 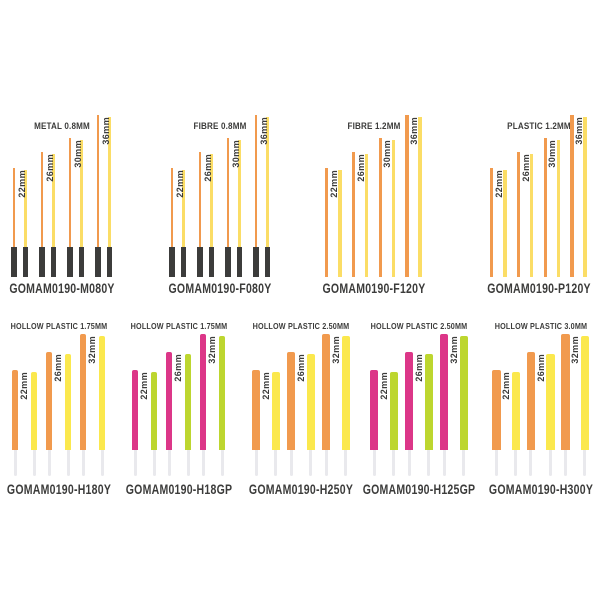 What do you see at coordinates (301, 326) in the screenshot?
I see `material-size-heading: HOLLOW PLASTIC 2.50MM` at bounding box center [301, 326].